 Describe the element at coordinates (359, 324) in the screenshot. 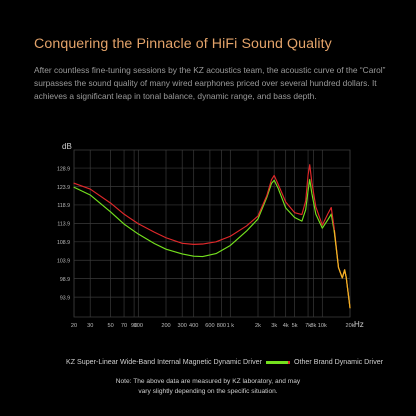

I see `x-axis-unit-label: Hz` at that location.